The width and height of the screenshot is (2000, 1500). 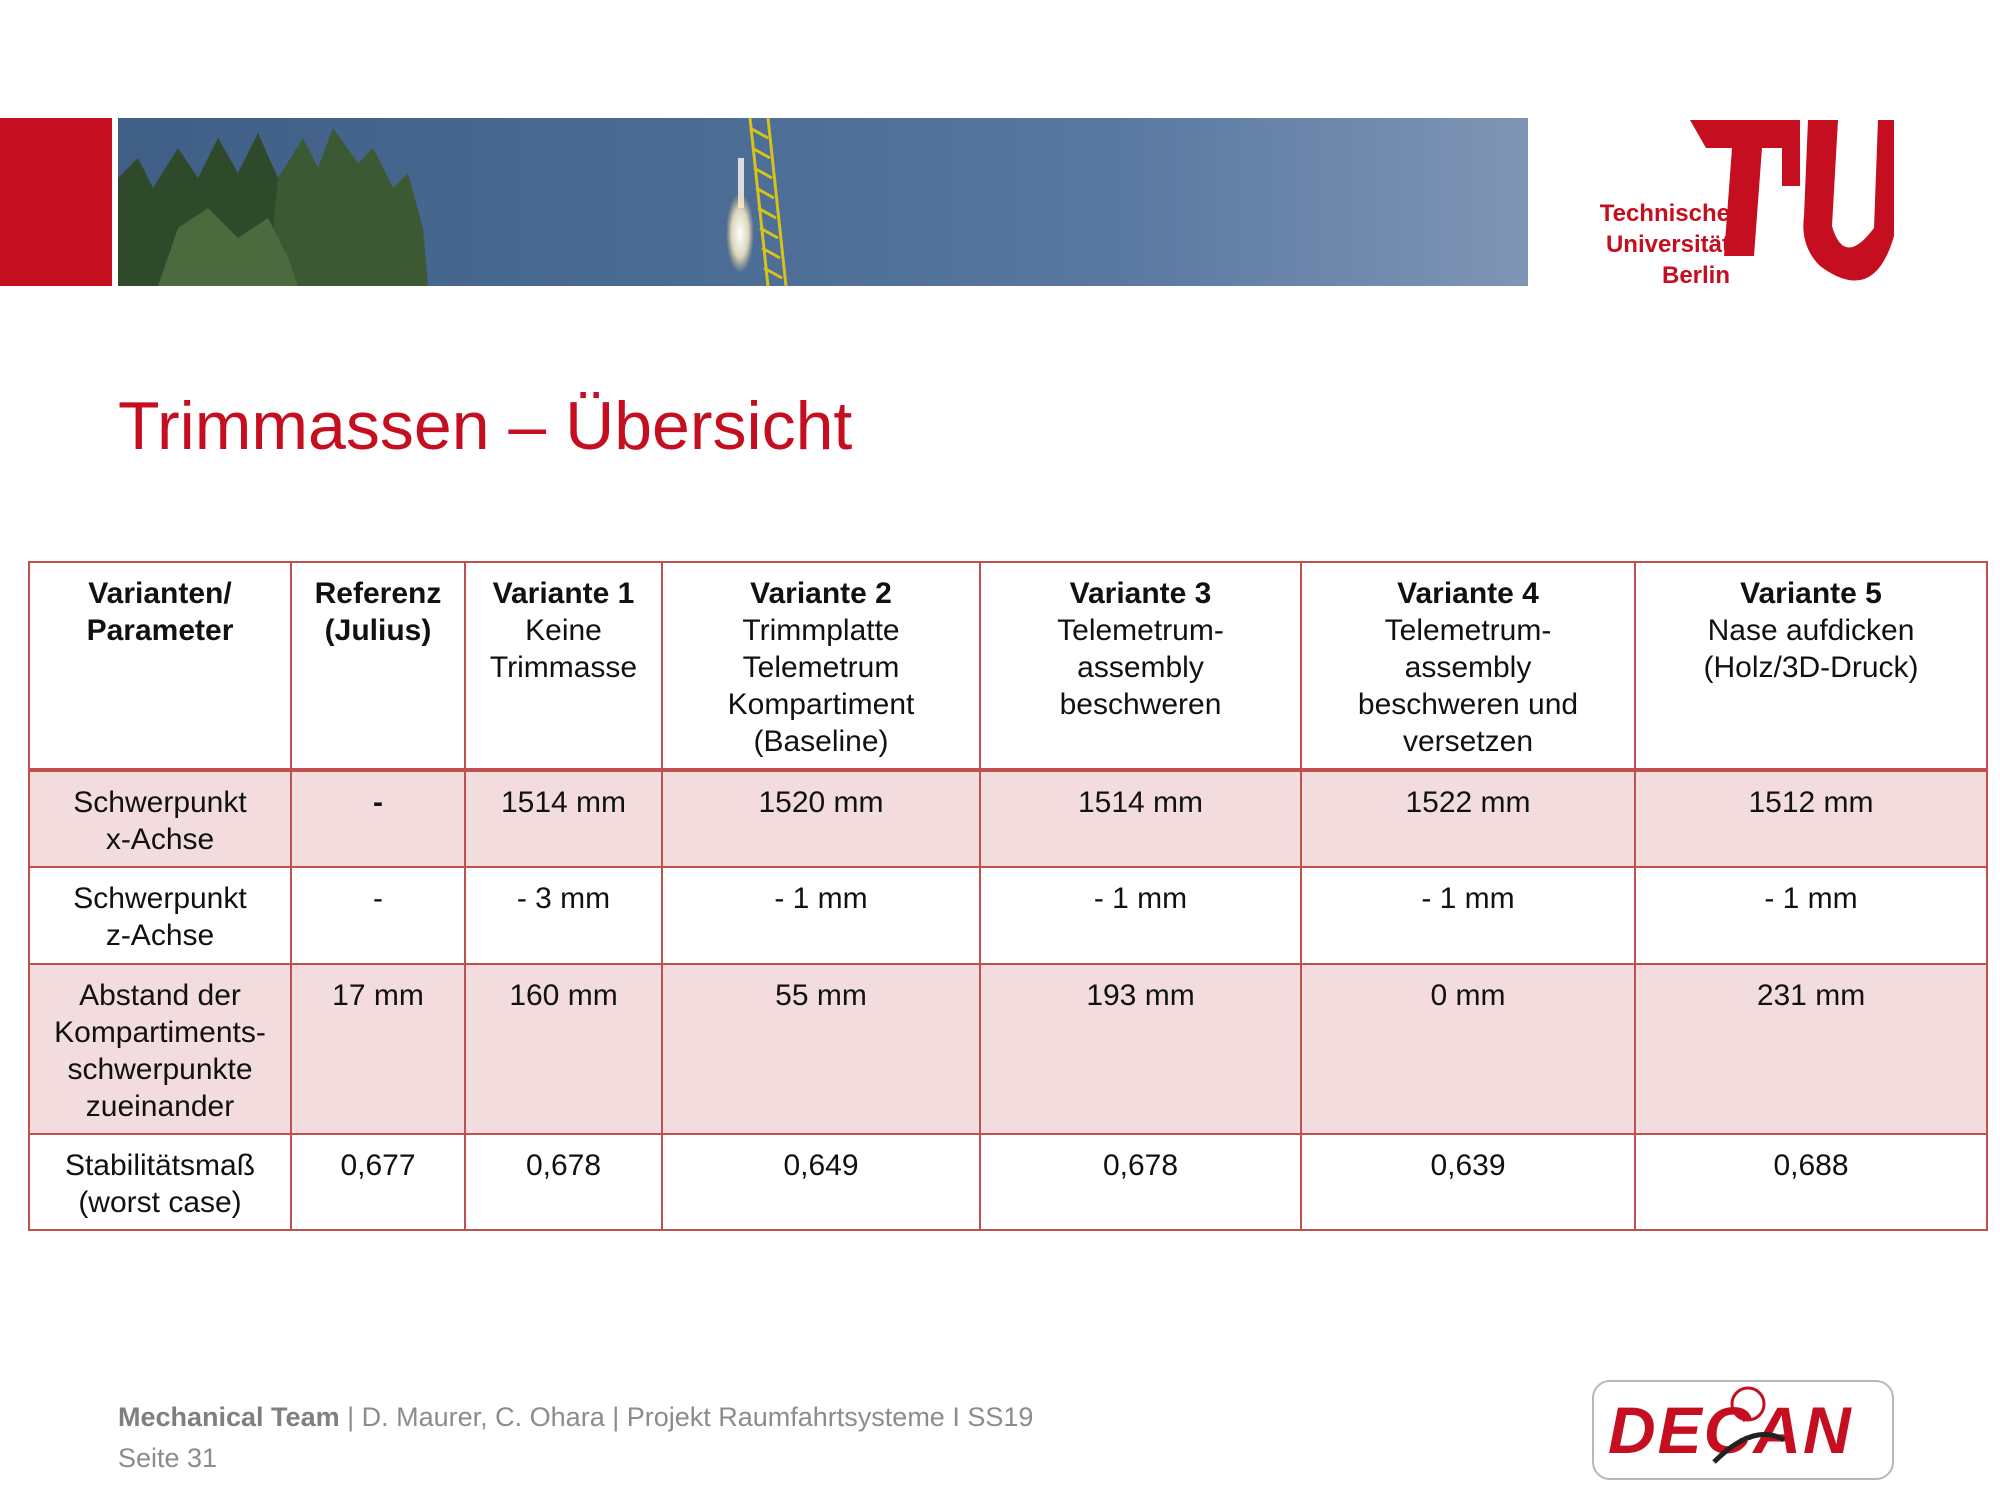 I want to click on table-cell: 1512 mm, so click(x=1811, y=818).